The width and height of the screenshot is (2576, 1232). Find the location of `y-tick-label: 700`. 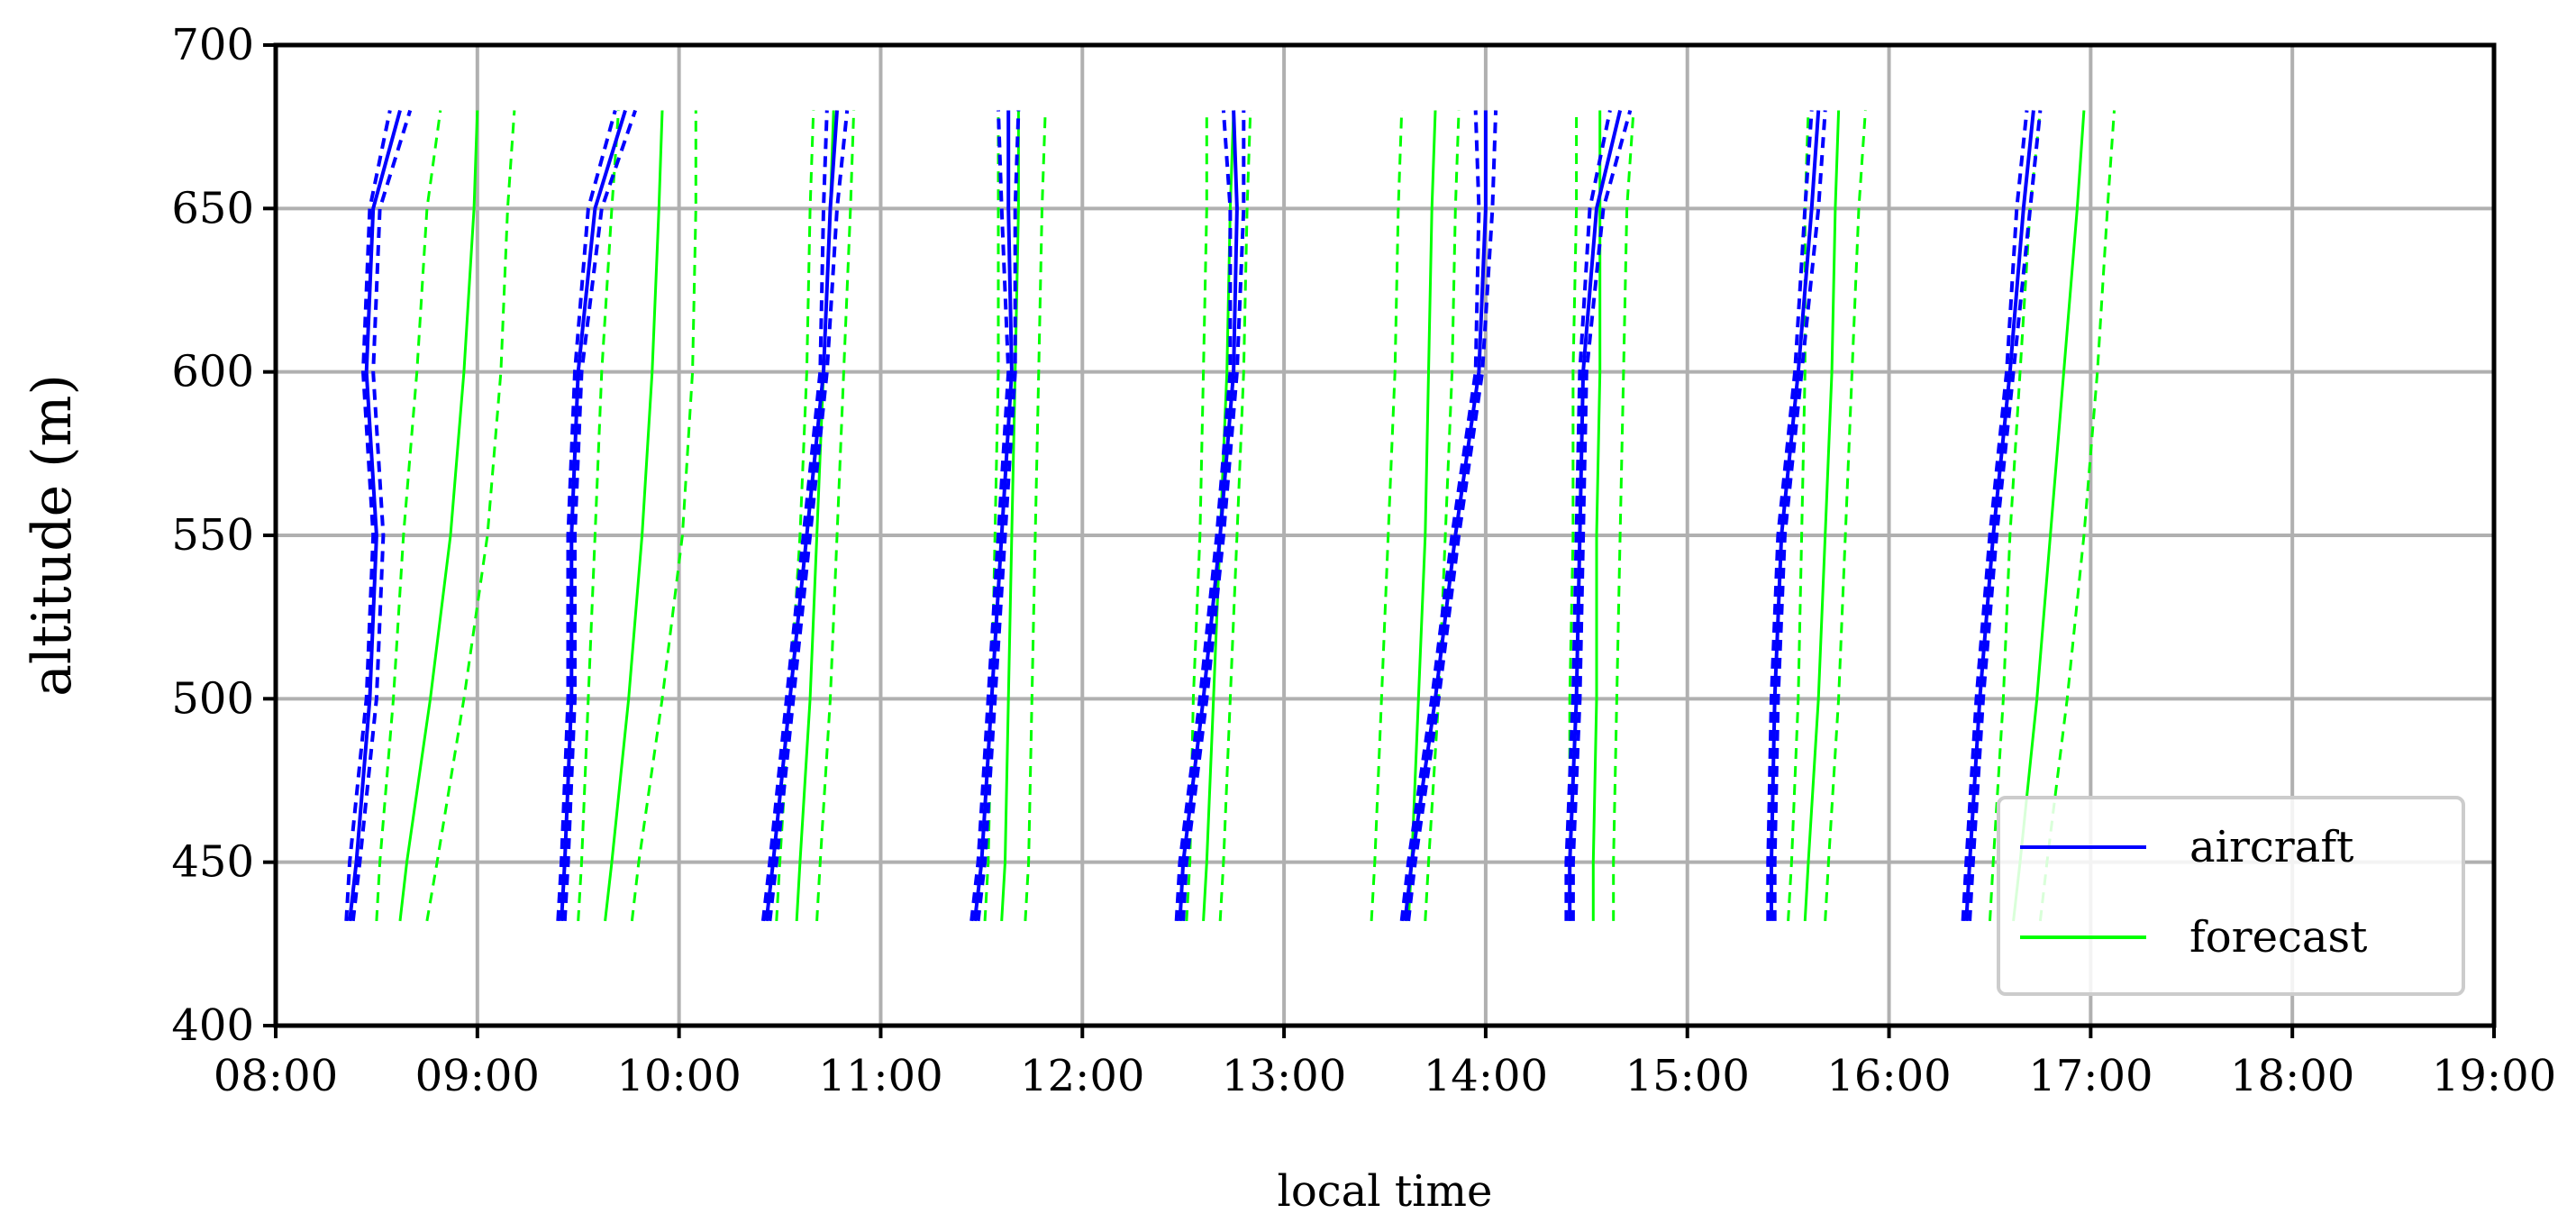

y-tick-label: 700 is located at coordinates (212, 45).